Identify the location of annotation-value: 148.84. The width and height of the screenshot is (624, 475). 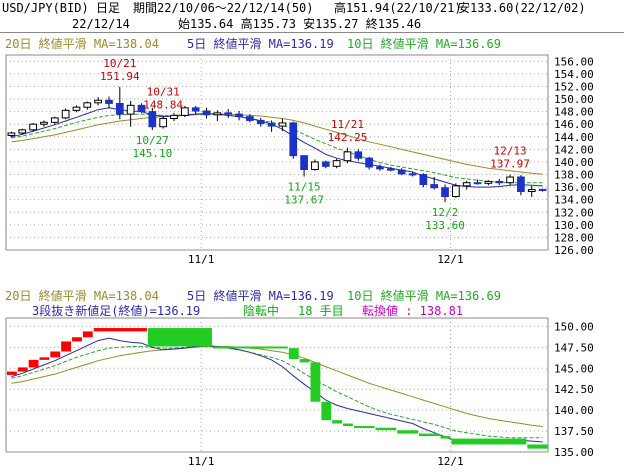
(163, 104).